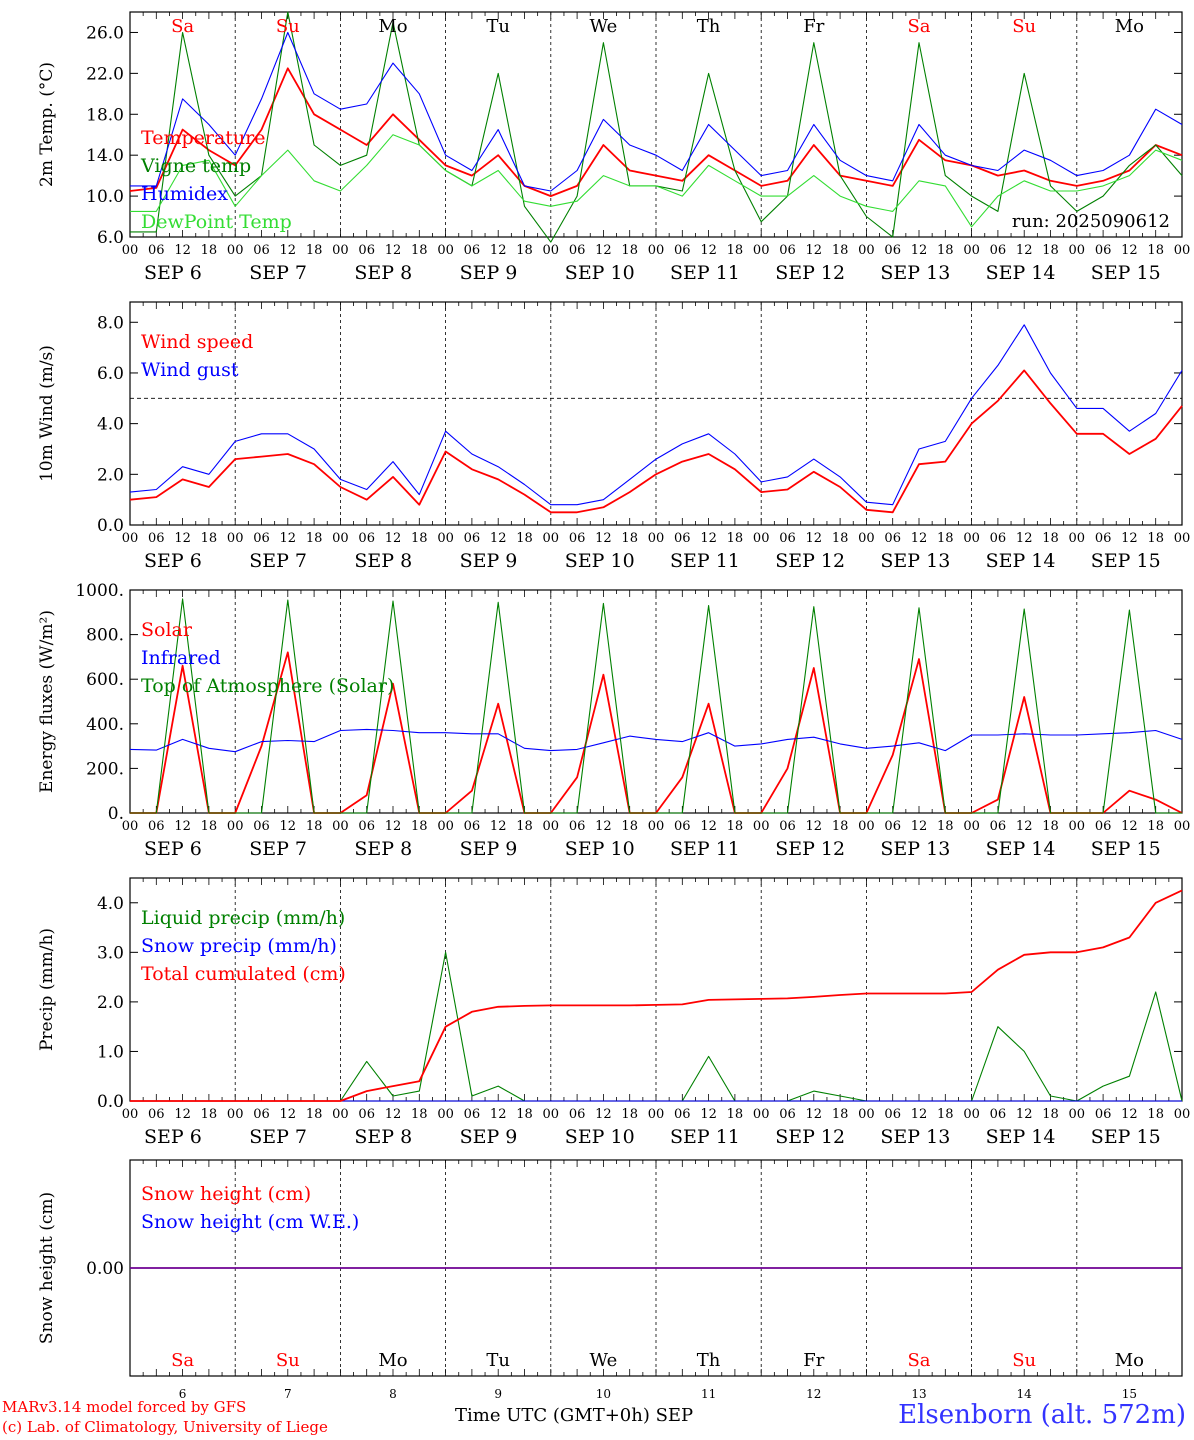 This screenshot has width=1194, height=1440. What do you see at coordinates (1129, 1360) in the screenshot?
I see `day-of-week-label: Mo` at bounding box center [1129, 1360].